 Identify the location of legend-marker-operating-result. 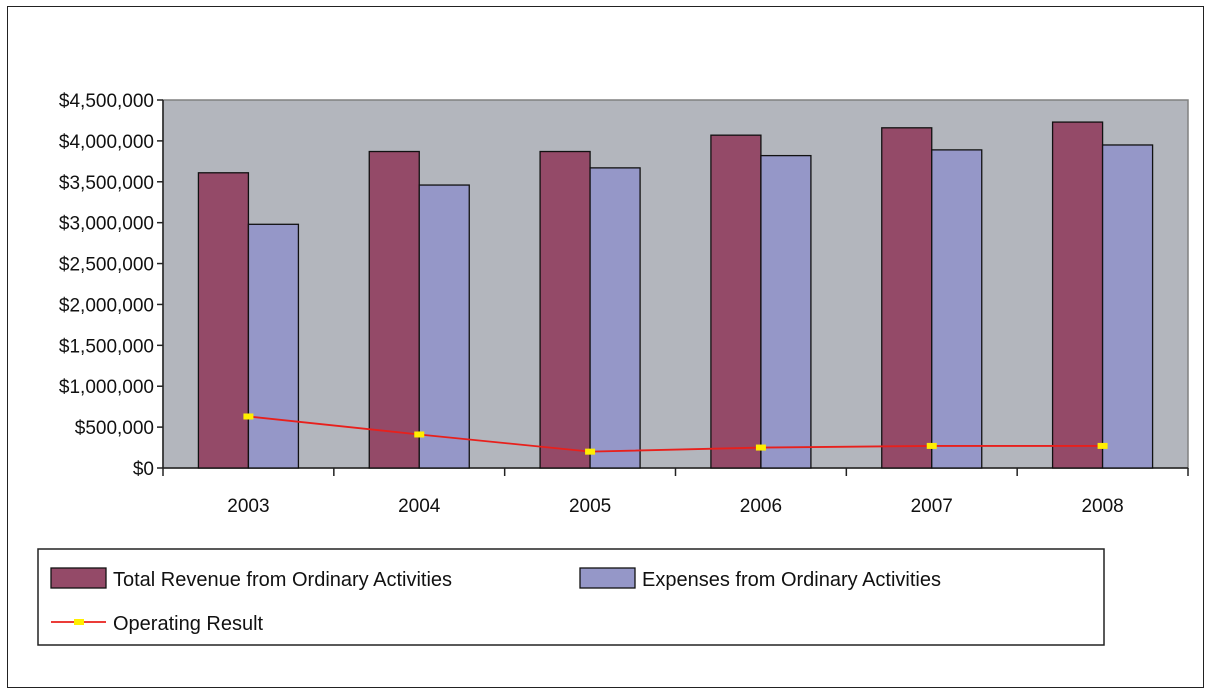
(79, 622).